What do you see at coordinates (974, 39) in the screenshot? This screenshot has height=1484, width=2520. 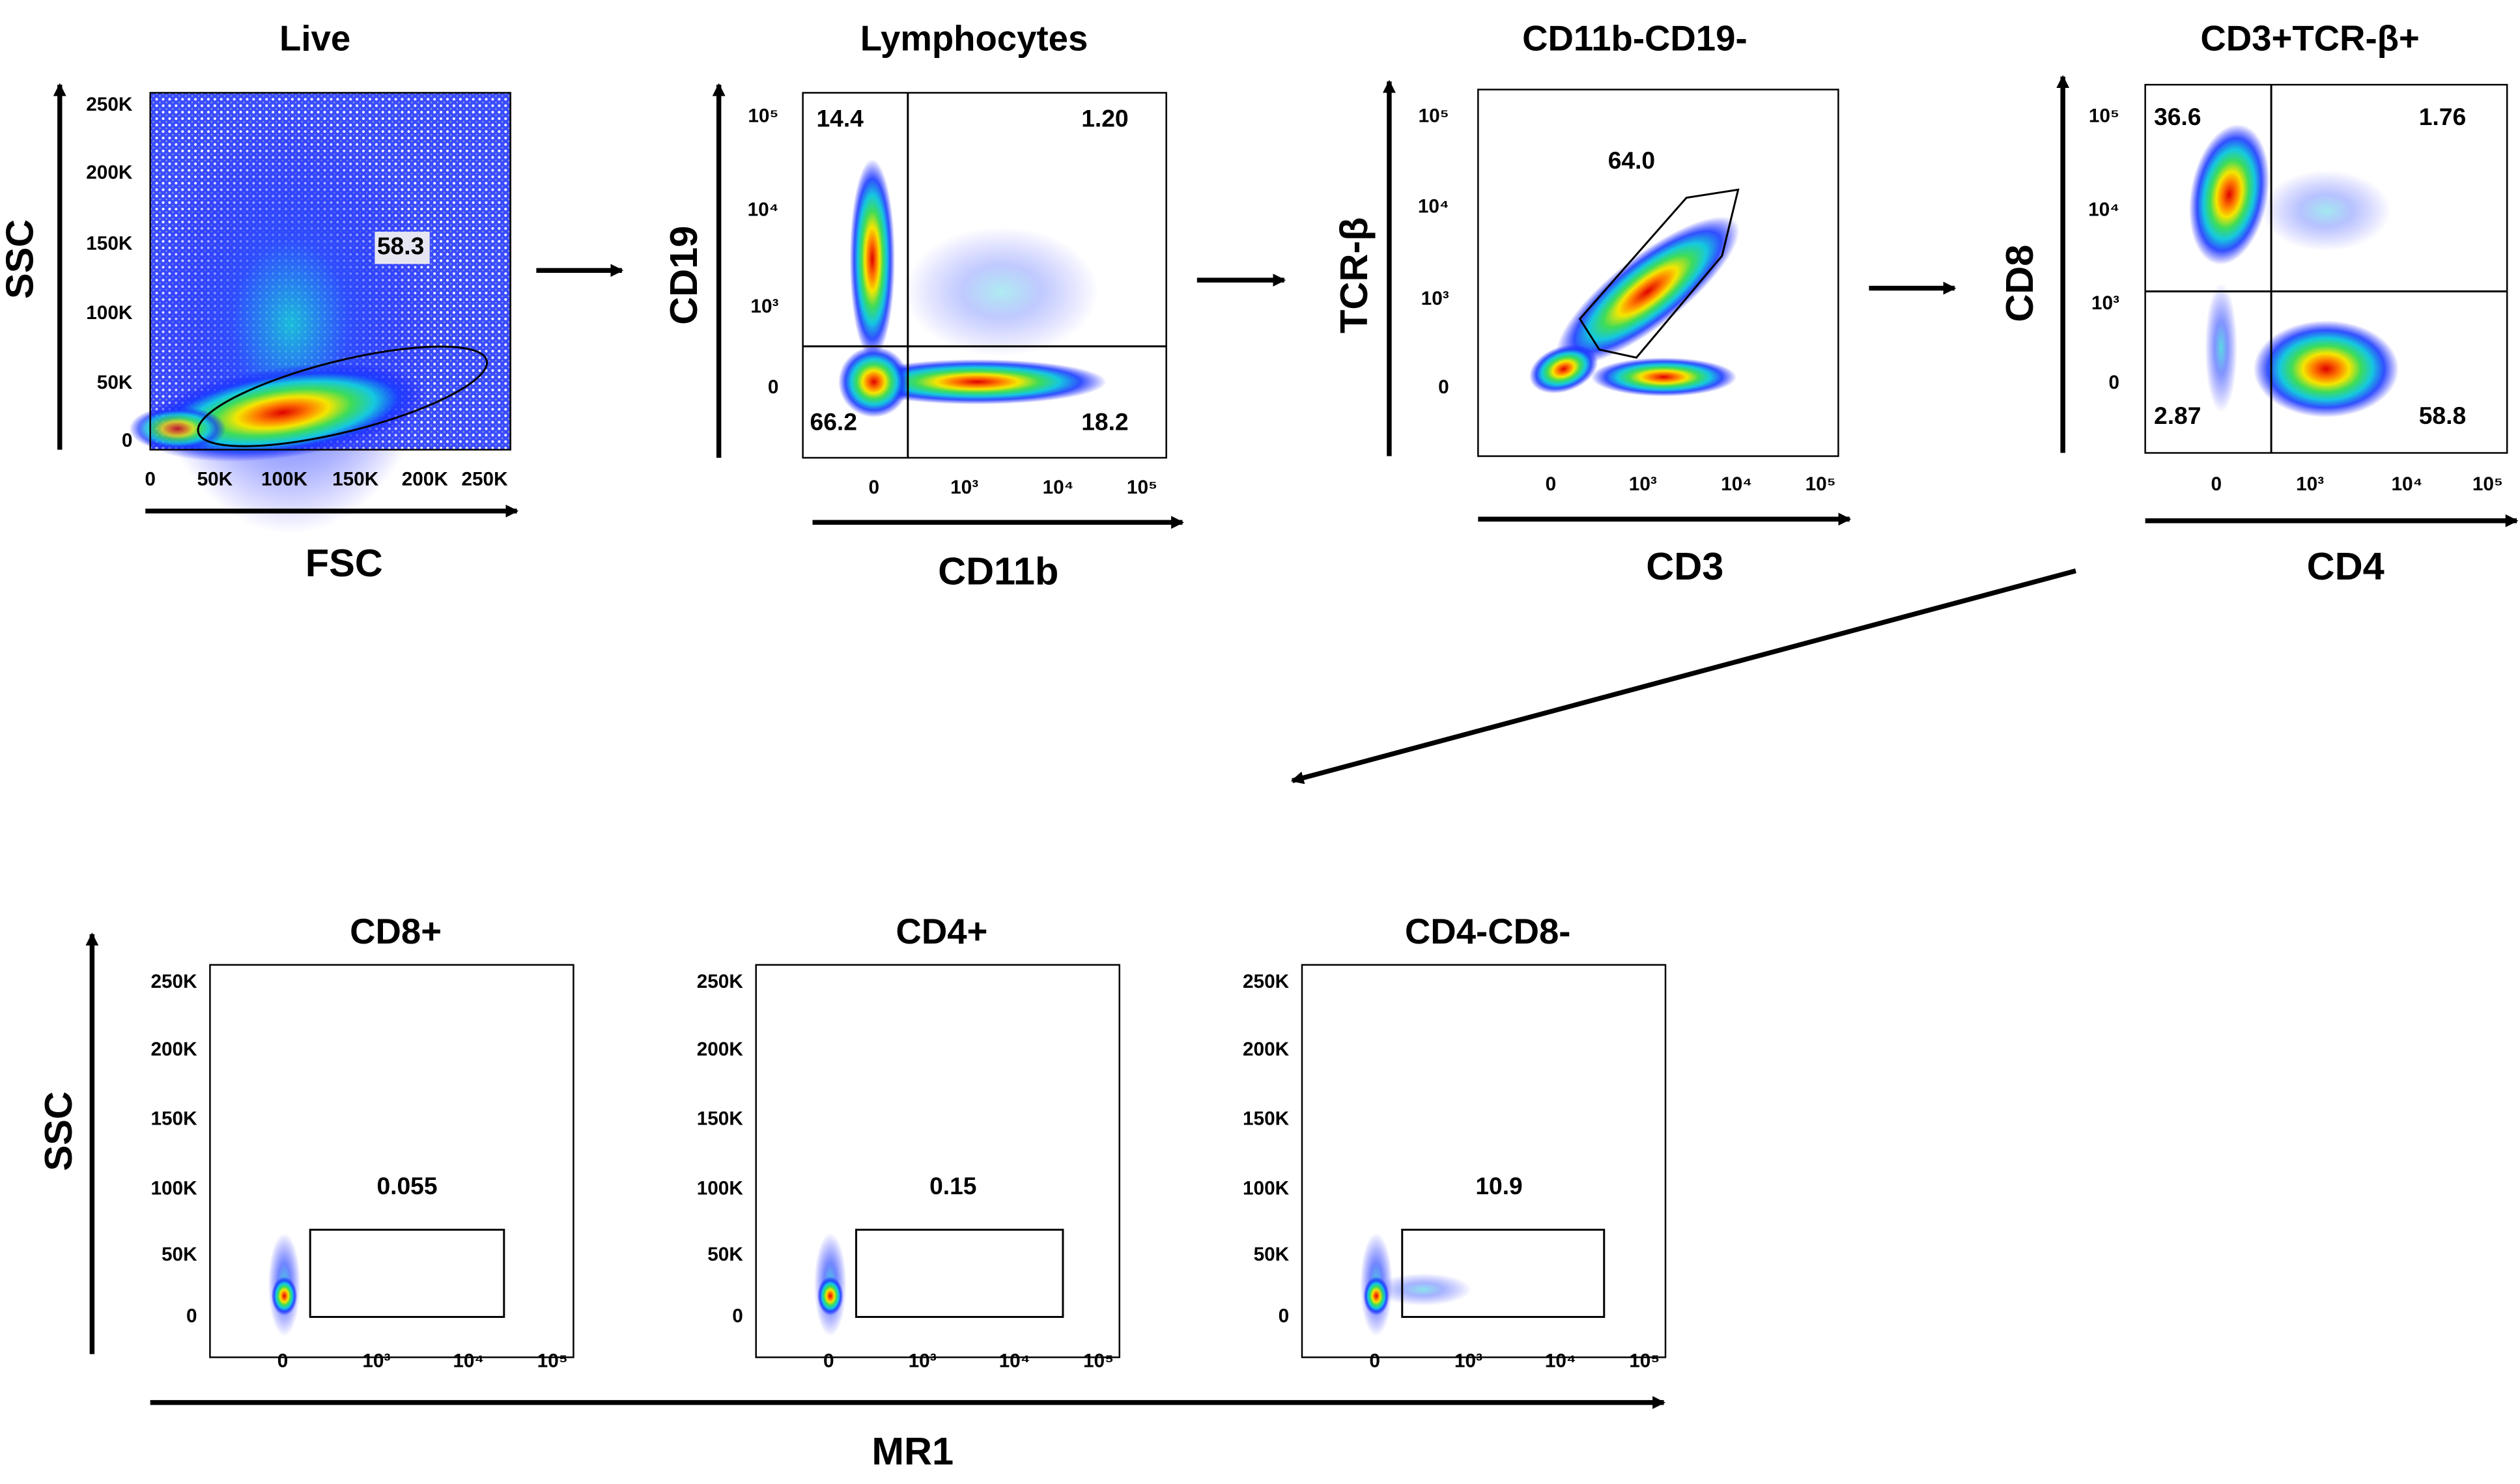 I see `panel-title: Lymphocytes` at bounding box center [974, 39].